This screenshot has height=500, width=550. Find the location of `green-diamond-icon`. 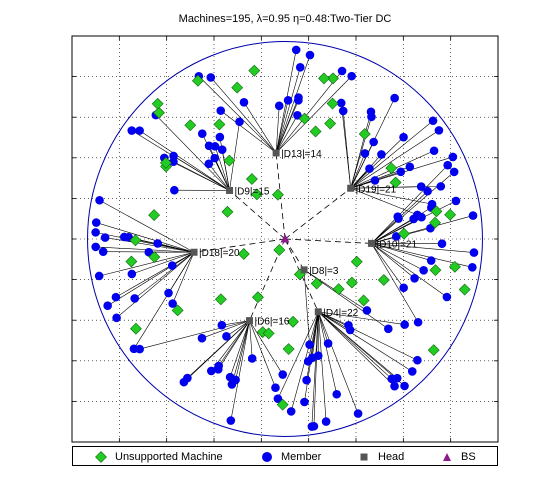

green-diamond-icon is located at coordinates (101, 457).